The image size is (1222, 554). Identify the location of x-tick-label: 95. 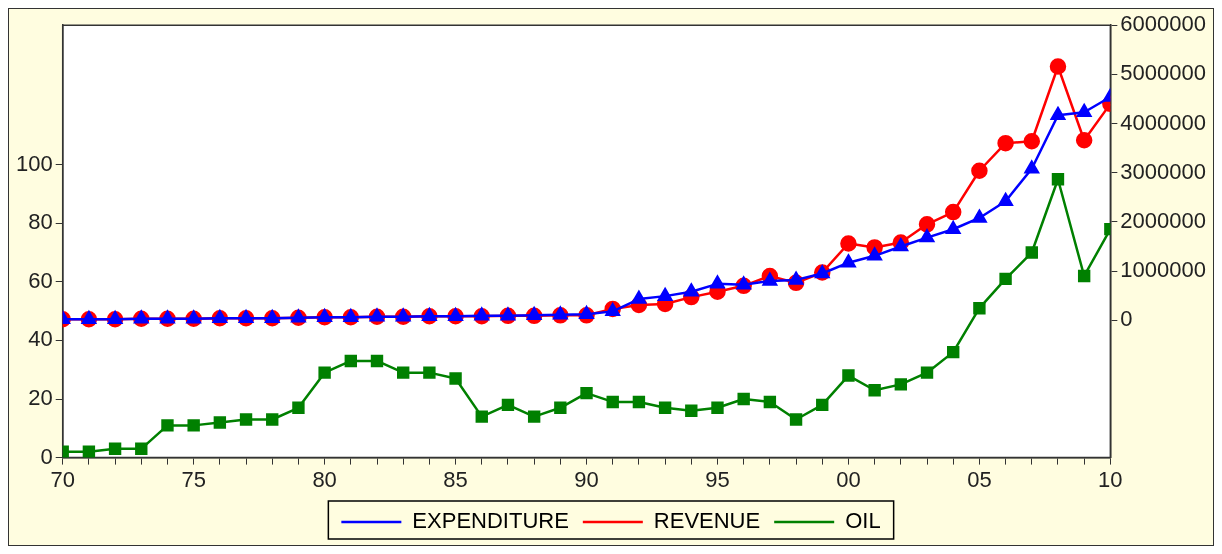
(717, 479).